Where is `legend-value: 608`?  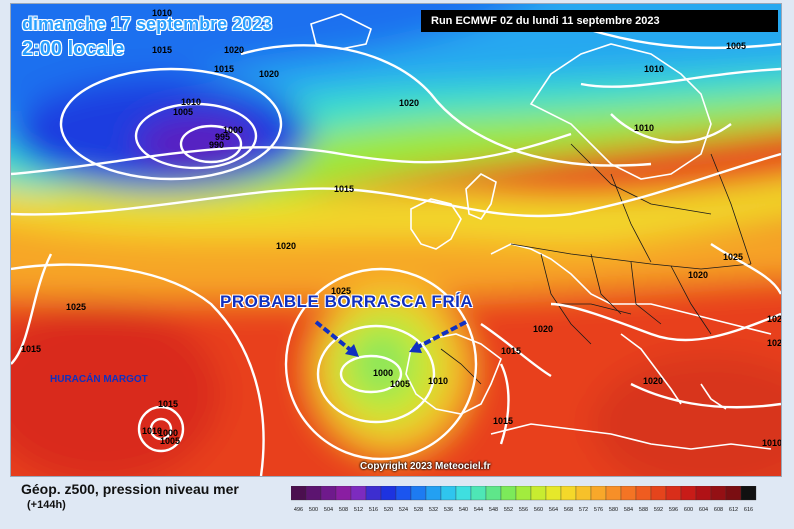
legend-value: 608 is located at coordinates (718, 510).